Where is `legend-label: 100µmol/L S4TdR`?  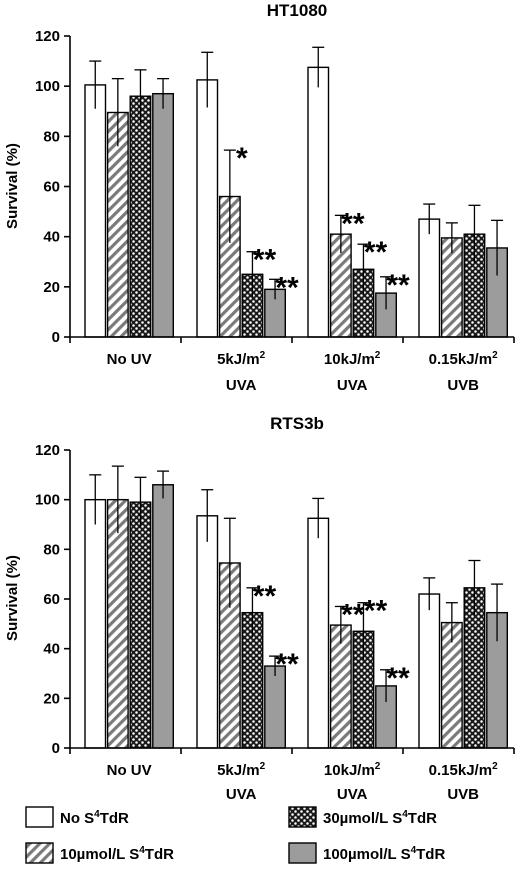
legend-label: 100µmol/L S4TdR is located at coordinates (384, 854).